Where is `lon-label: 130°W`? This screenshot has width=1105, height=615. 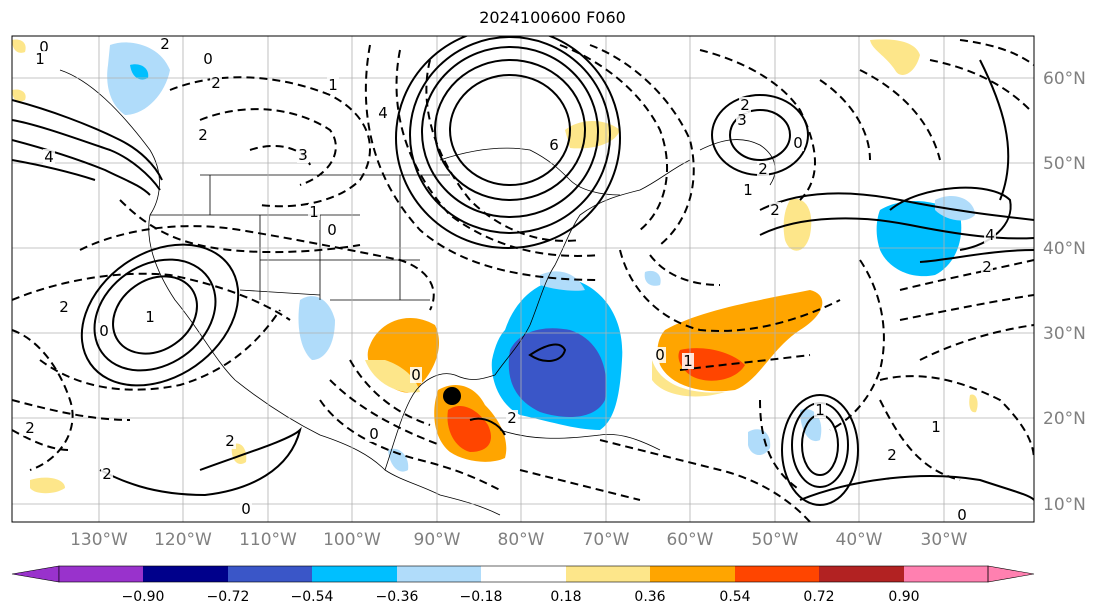 lon-label: 130°W is located at coordinates (99, 540).